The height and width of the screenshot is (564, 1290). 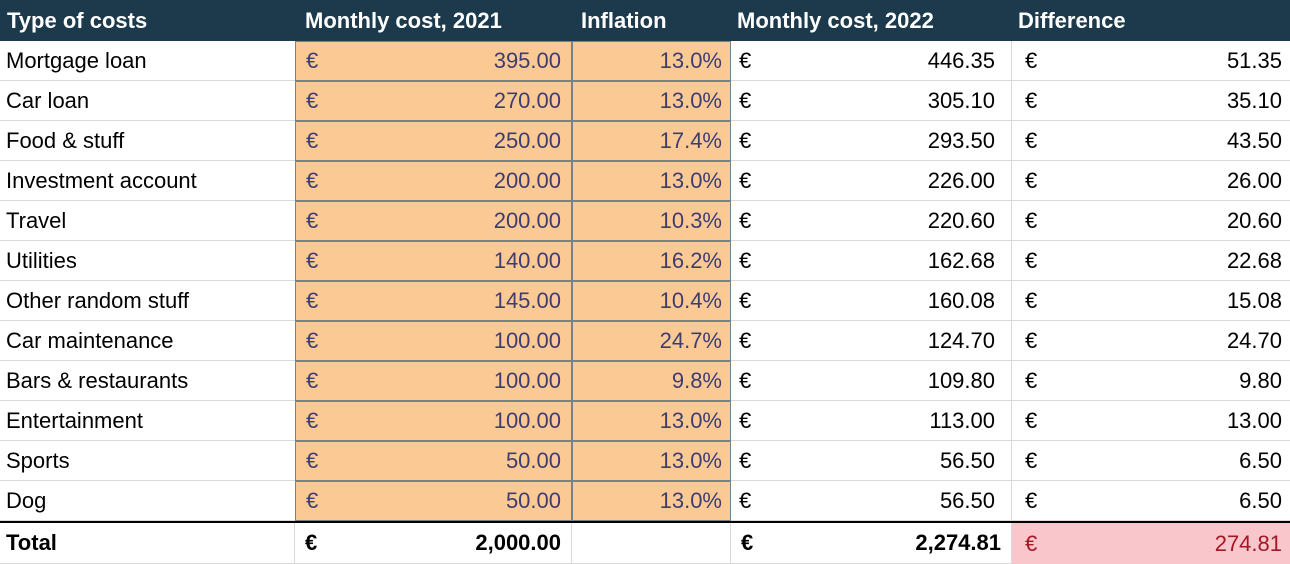 What do you see at coordinates (77, 20) in the screenshot?
I see `header-type-of-costs: Type of costs` at bounding box center [77, 20].